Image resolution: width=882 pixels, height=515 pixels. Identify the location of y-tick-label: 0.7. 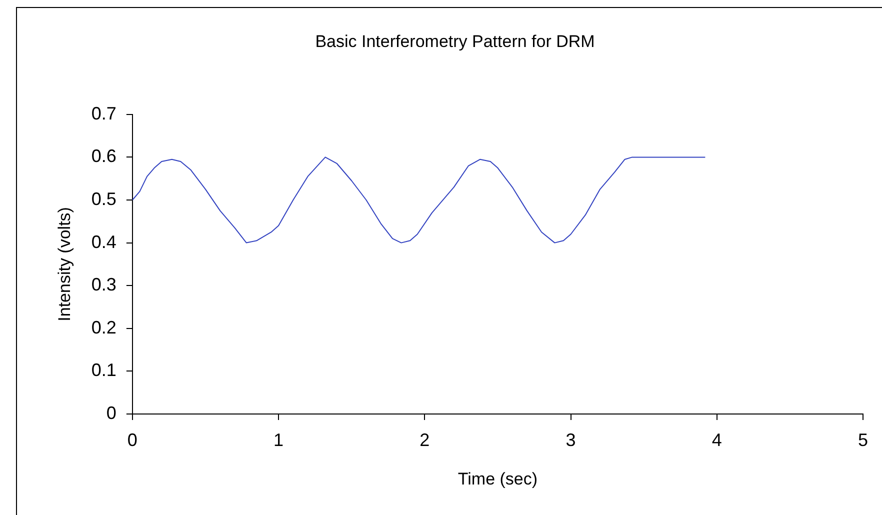
(103, 113).